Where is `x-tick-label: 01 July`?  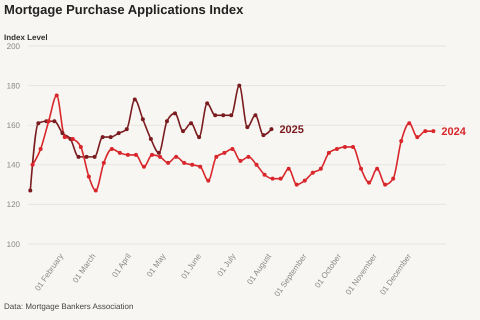
x-tick-label: 01 July is located at coordinates (227, 265).